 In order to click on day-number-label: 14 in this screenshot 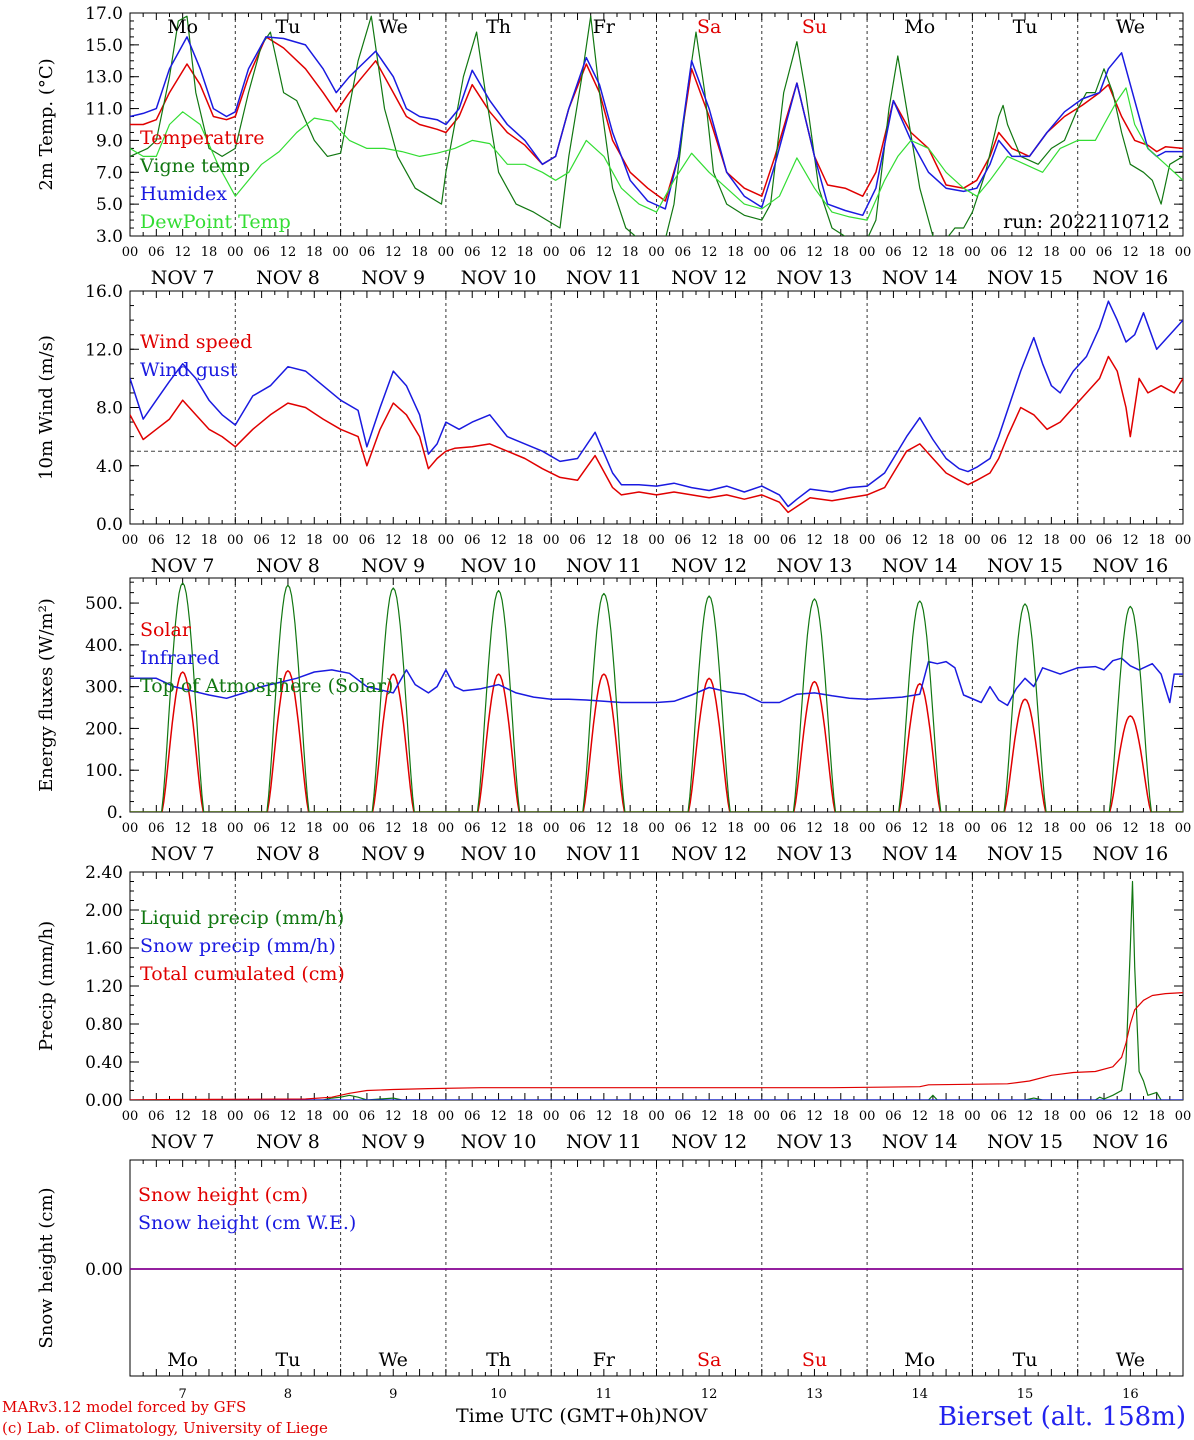, I will do `click(919, 1394)`.